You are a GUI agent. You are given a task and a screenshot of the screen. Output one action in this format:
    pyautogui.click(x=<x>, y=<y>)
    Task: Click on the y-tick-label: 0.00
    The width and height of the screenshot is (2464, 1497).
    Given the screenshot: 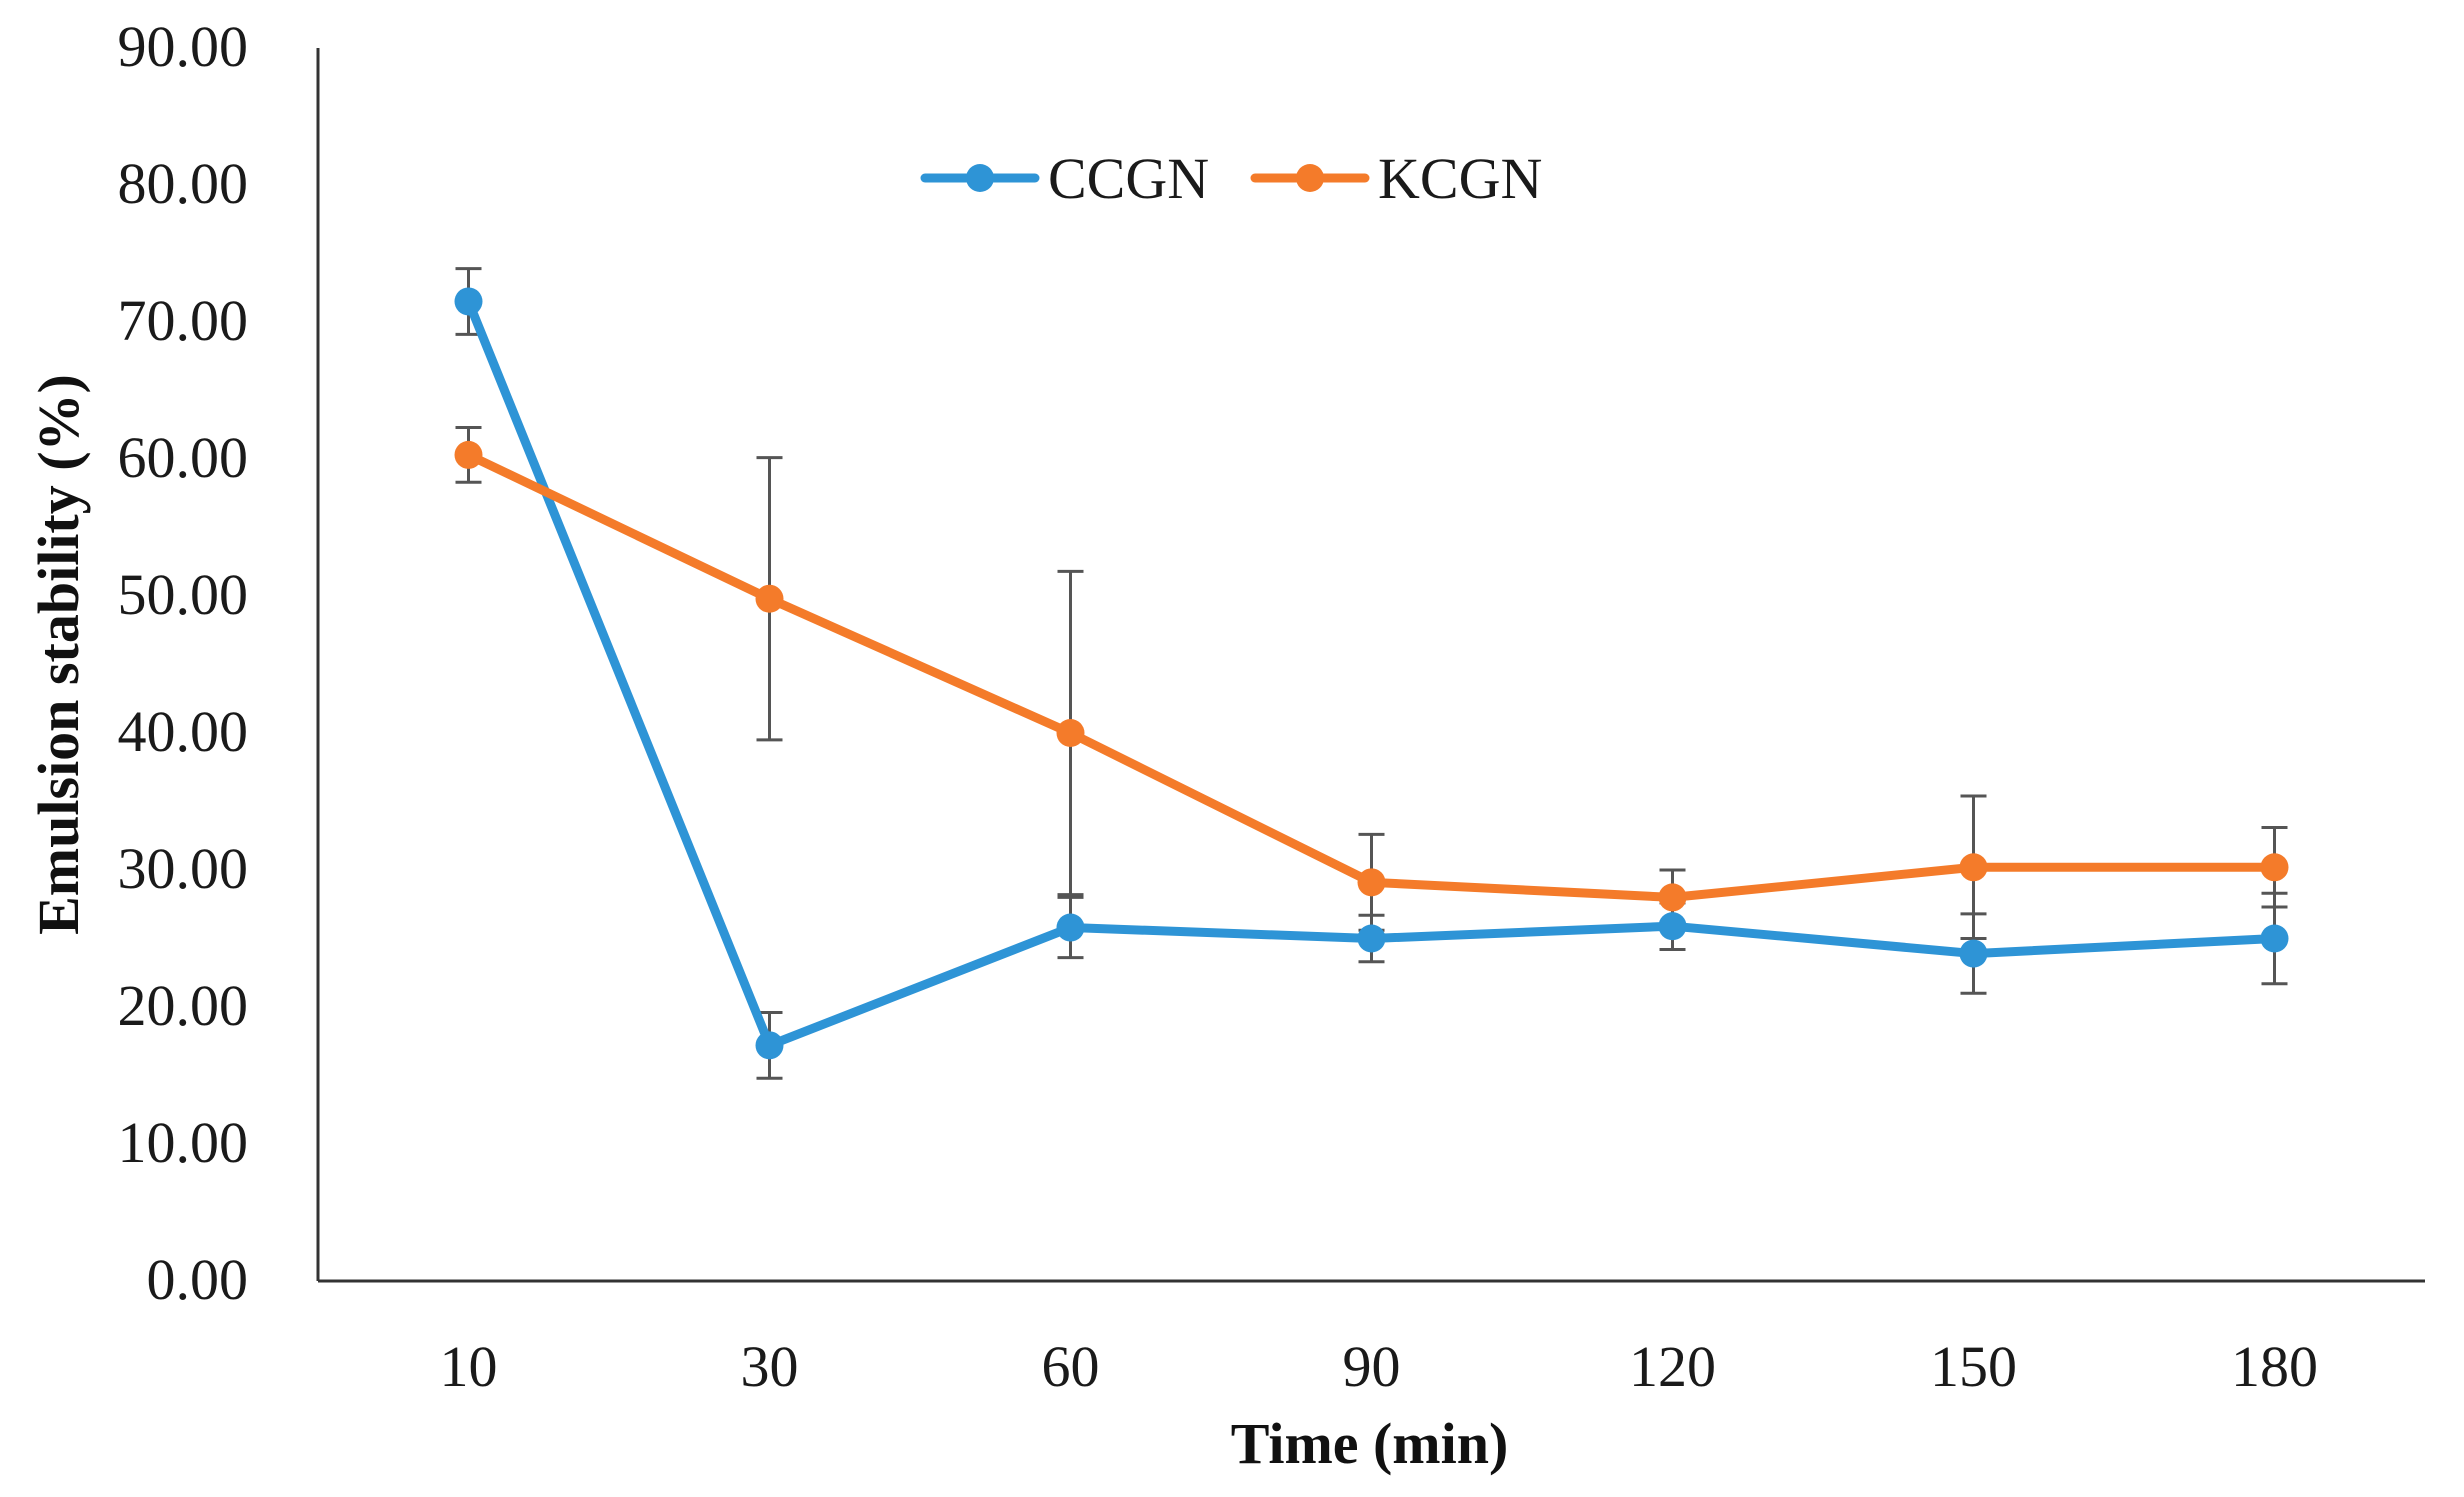 What is the action you would take?
    pyautogui.click(x=198, y=1279)
    